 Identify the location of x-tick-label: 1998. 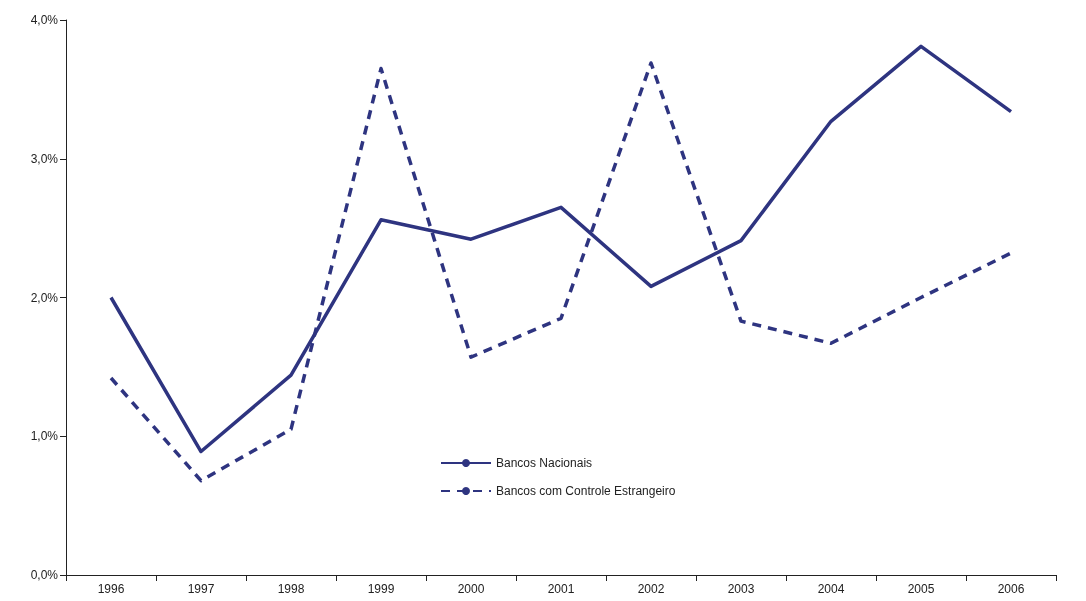
(291, 589).